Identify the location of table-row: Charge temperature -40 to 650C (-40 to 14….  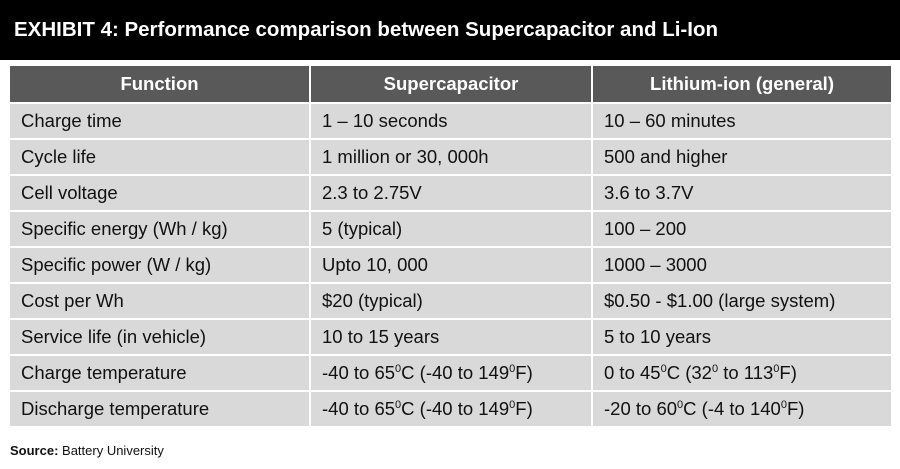
(450, 373).